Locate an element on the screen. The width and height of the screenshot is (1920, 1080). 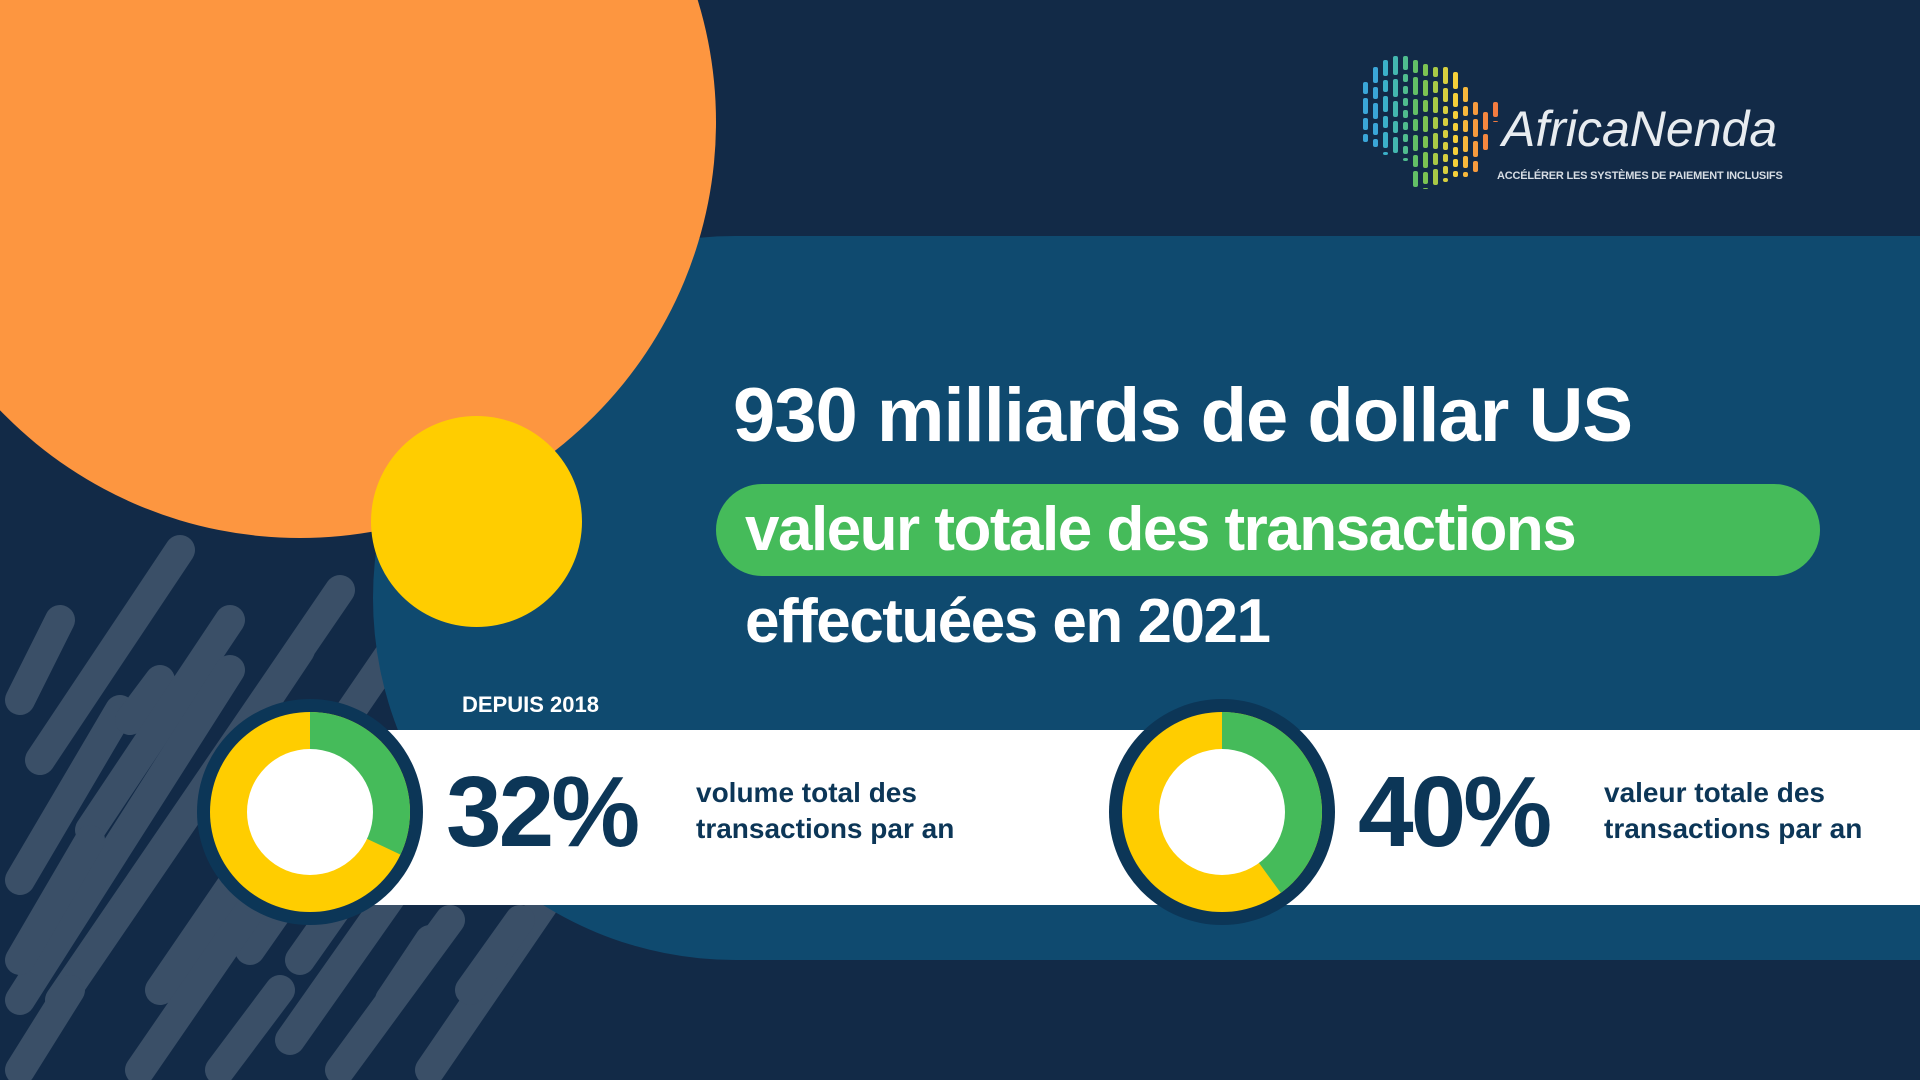
donut-chart-volume is located at coordinates (310, 812).